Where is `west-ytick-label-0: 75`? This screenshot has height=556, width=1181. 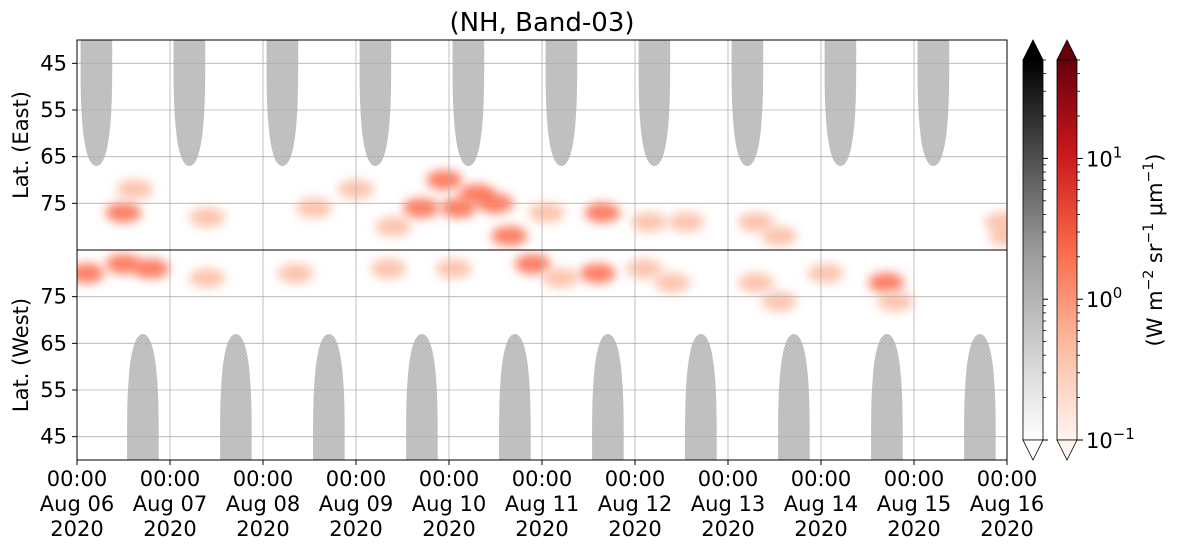 west-ytick-label-0: 75 is located at coordinates (53, 297).